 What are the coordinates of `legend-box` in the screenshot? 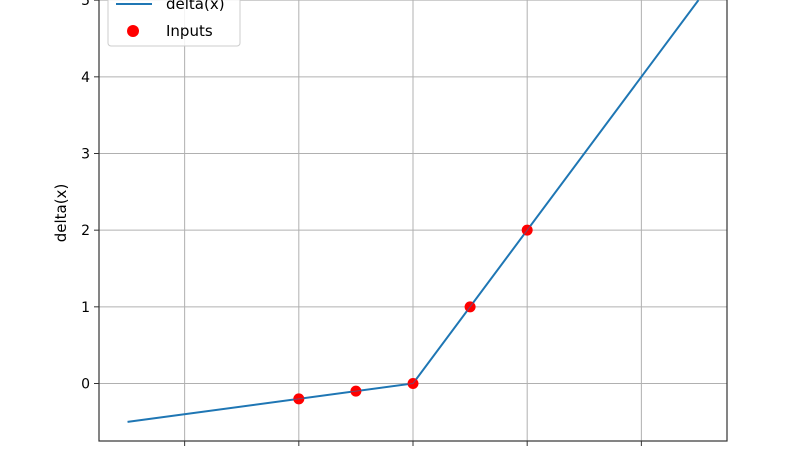 It's located at (174, 23).